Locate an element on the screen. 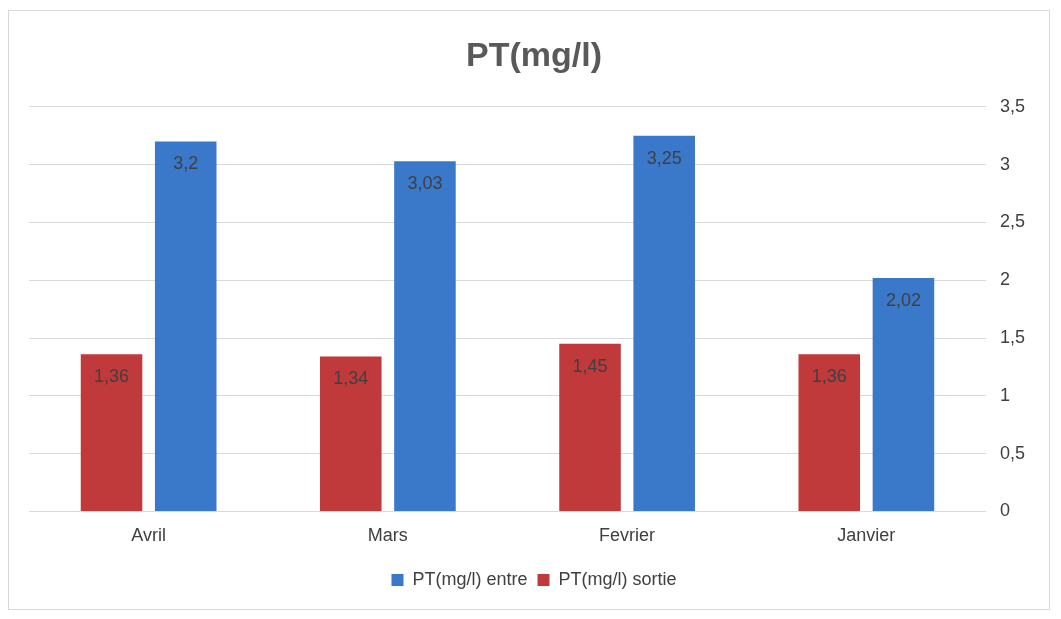 This screenshot has height=619, width=1061. y-tick-label: 2,5 is located at coordinates (1012, 221).